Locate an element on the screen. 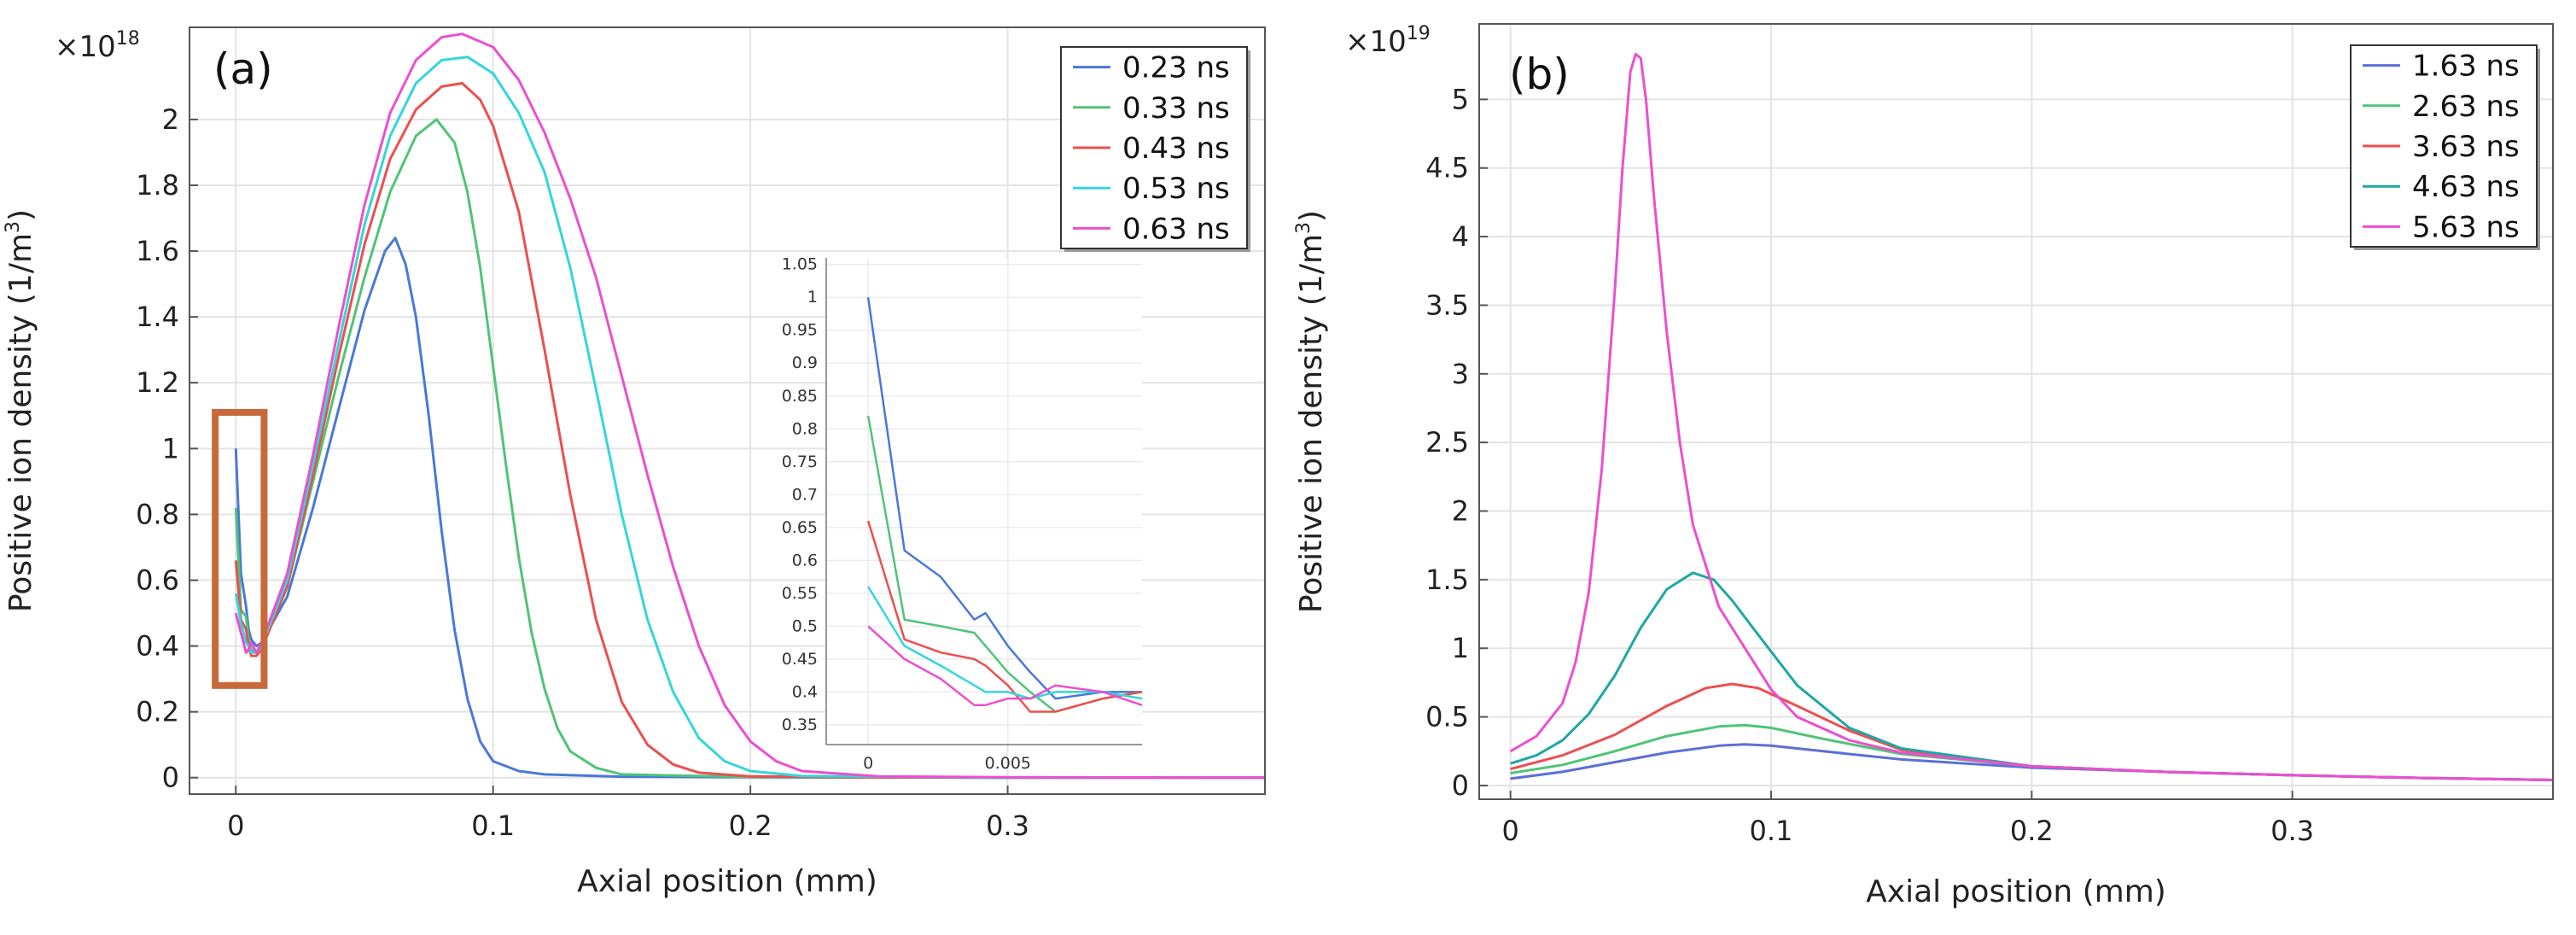 The height and width of the screenshot is (935, 2576). legend-entry: 2.63 ns is located at coordinates (2466, 107).